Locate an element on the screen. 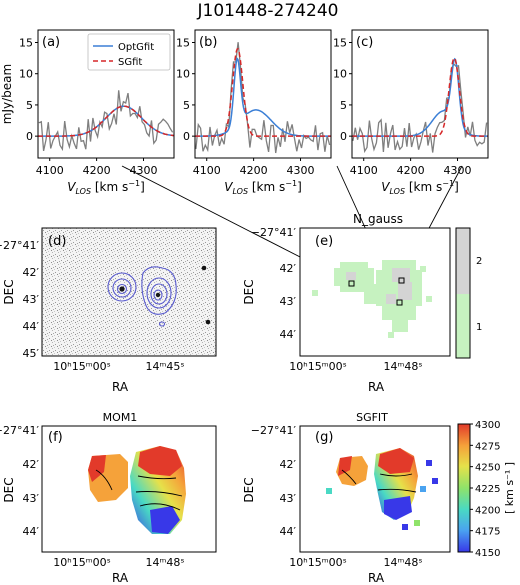 The image size is (520, 585). ngauss-two-component is located at coordinates (379, 286).